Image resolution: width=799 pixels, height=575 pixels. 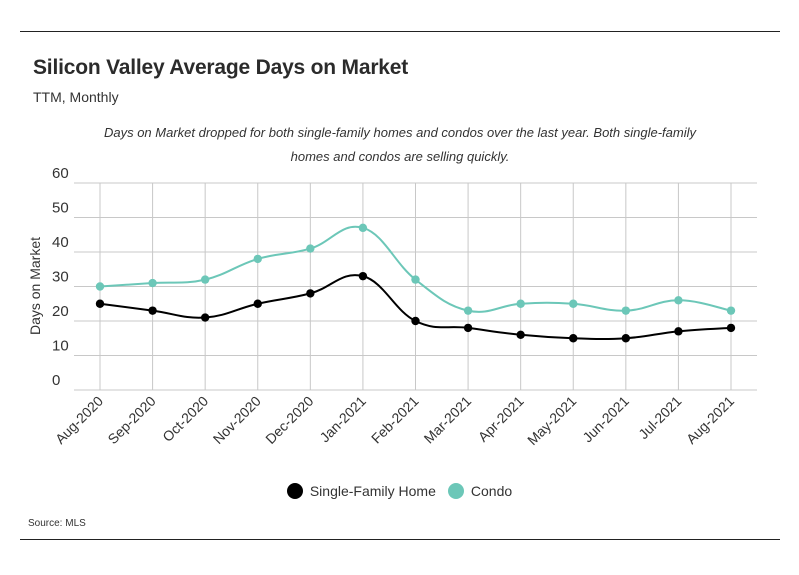 What do you see at coordinates (395, 420) in the screenshot?
I see `x-tick-label: Feb-2021` at bounding box center [395, 420].